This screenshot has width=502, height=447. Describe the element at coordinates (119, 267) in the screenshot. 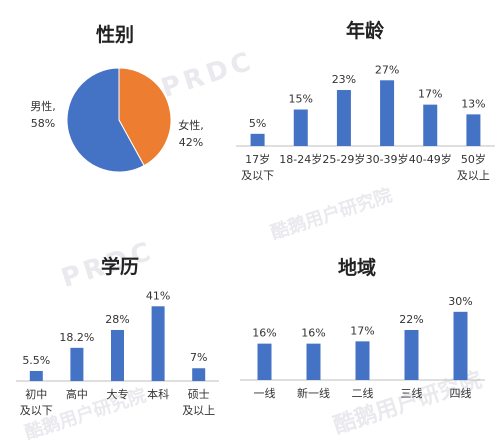

I see `education-title: 学历` at that location.